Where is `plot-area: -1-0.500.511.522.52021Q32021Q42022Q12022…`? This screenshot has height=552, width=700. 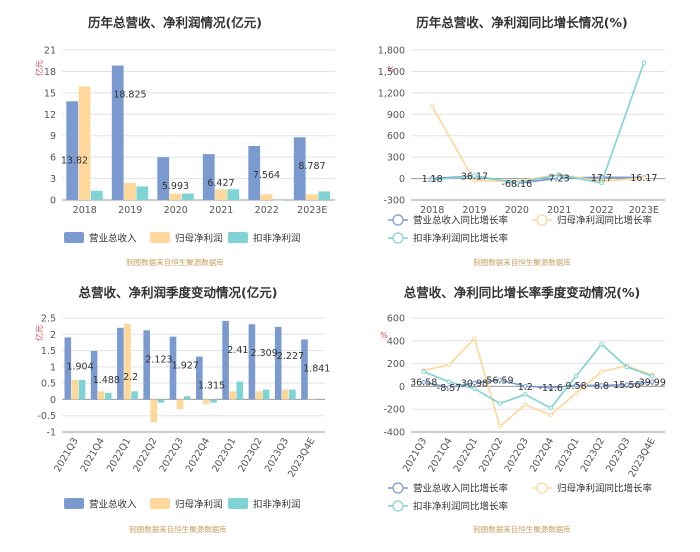
plot-area: -1-0.500.511.522.52021Q32021Q42022Q12022… is located at coordinates (183, 397).